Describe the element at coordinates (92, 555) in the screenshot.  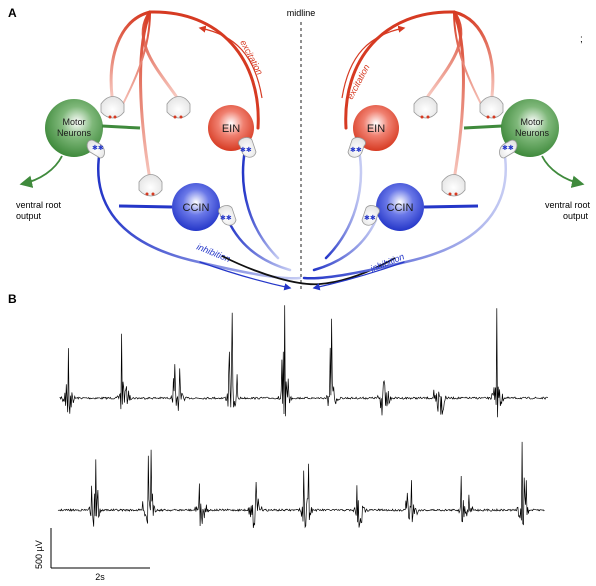
I see `scale-bar: 500 µV 2s` at that location.